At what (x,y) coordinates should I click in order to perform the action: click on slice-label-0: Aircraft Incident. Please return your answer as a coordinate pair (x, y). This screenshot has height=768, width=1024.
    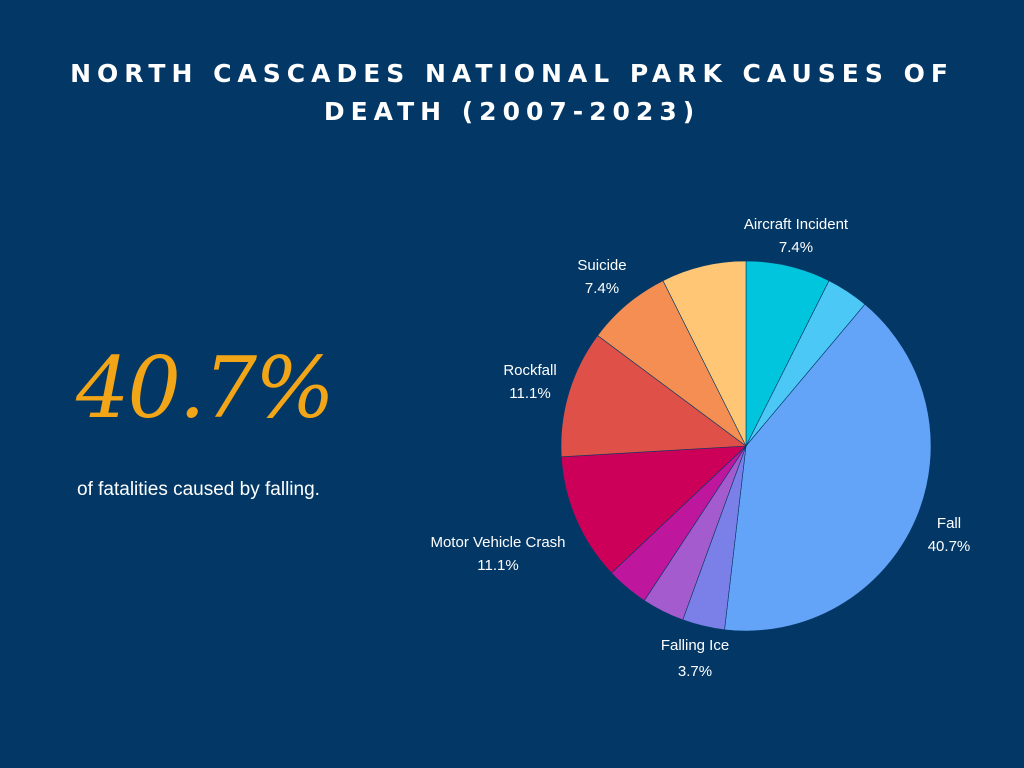
    Looking at the image, I should click on (796, 224).